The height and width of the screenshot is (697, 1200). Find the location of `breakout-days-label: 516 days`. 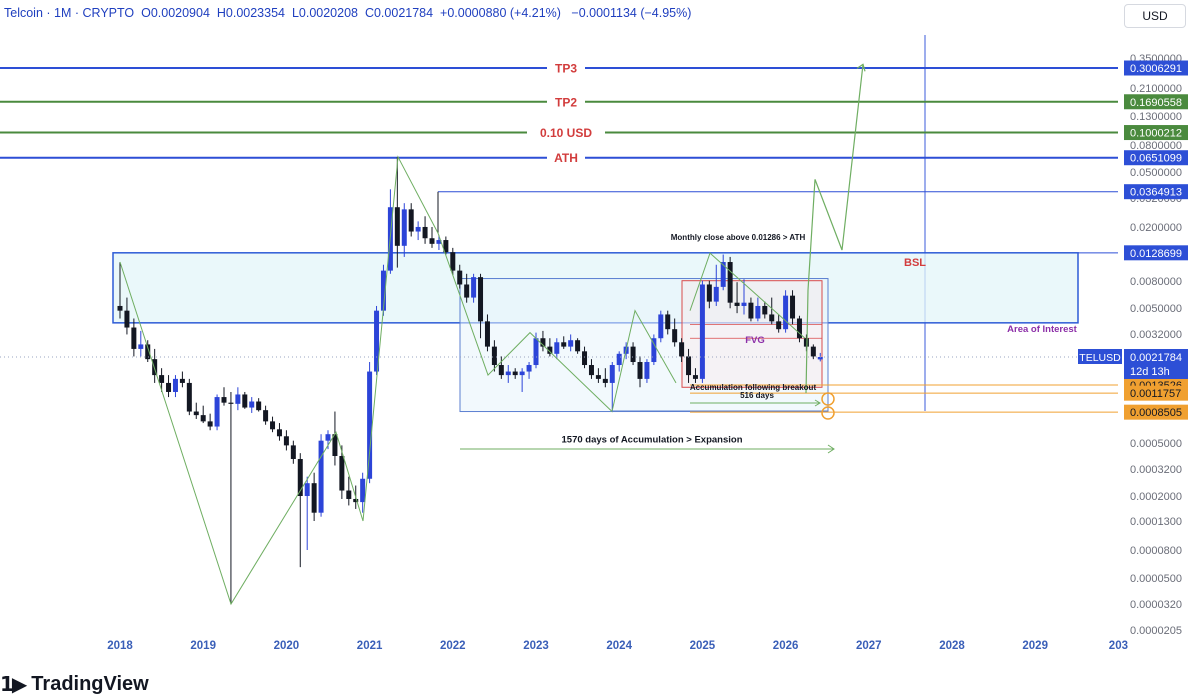

breakout-days-label: 516 days is located at coordinates (757, 395).